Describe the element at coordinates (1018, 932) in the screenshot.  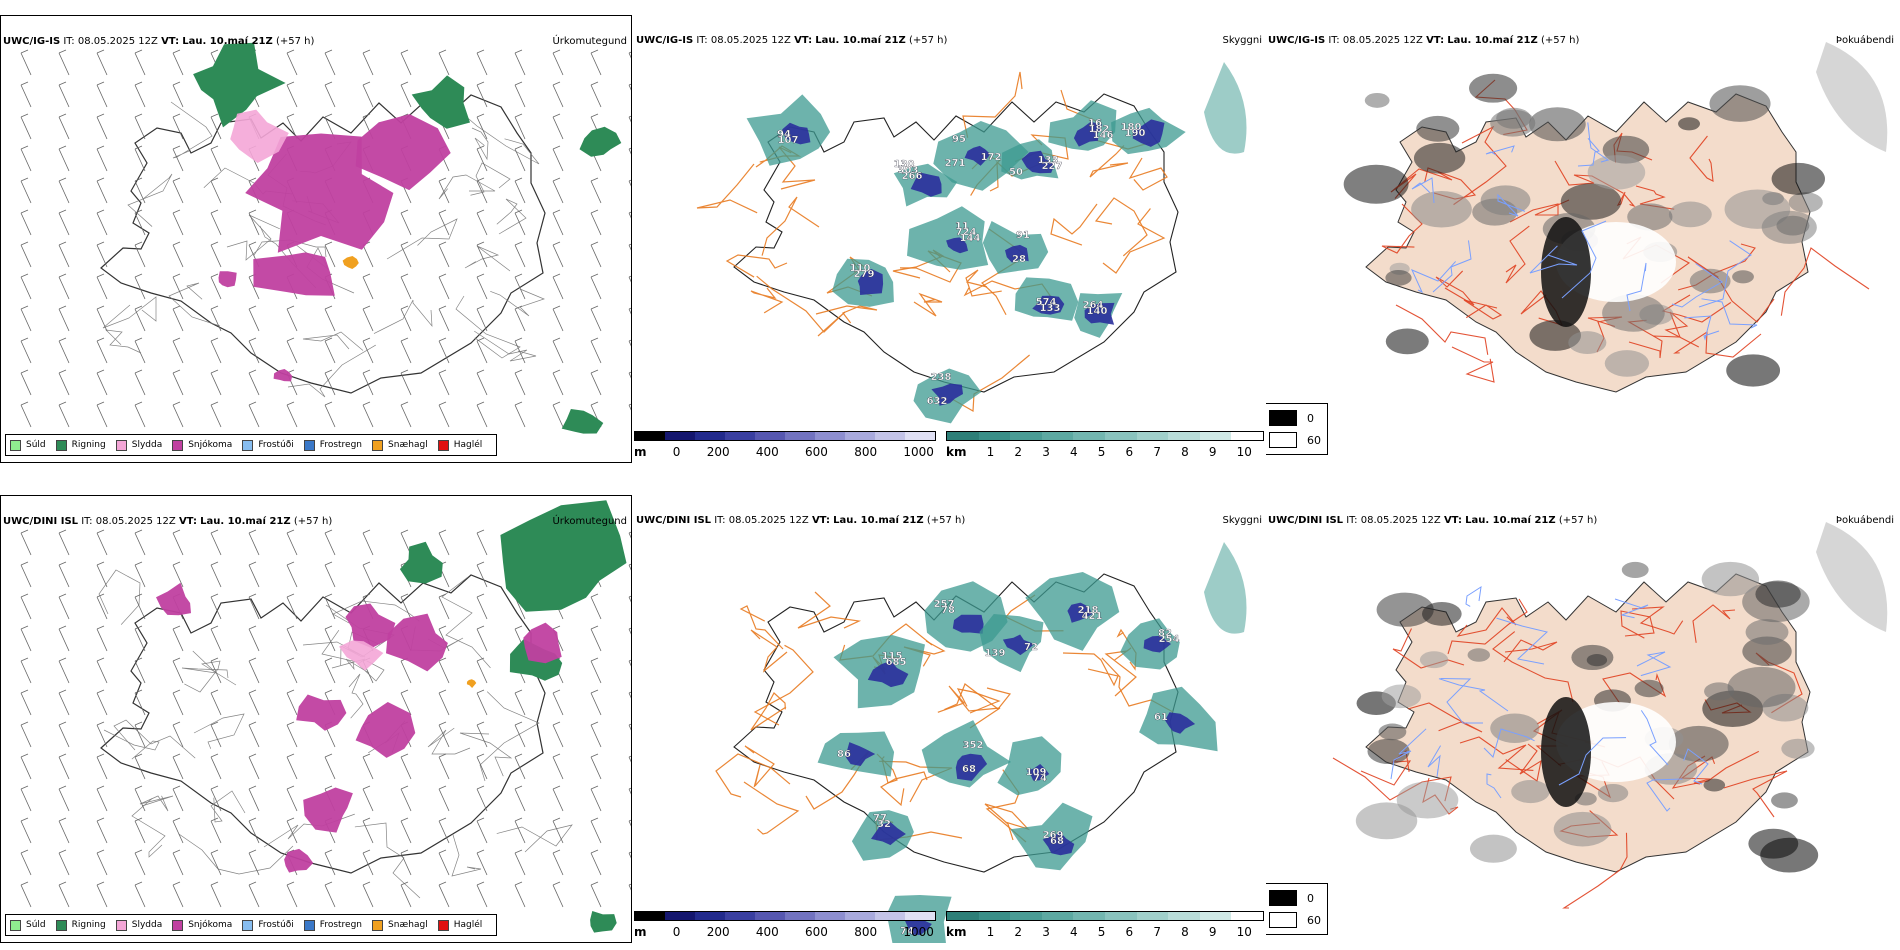
I see `visibility-tick: 2` at that location.